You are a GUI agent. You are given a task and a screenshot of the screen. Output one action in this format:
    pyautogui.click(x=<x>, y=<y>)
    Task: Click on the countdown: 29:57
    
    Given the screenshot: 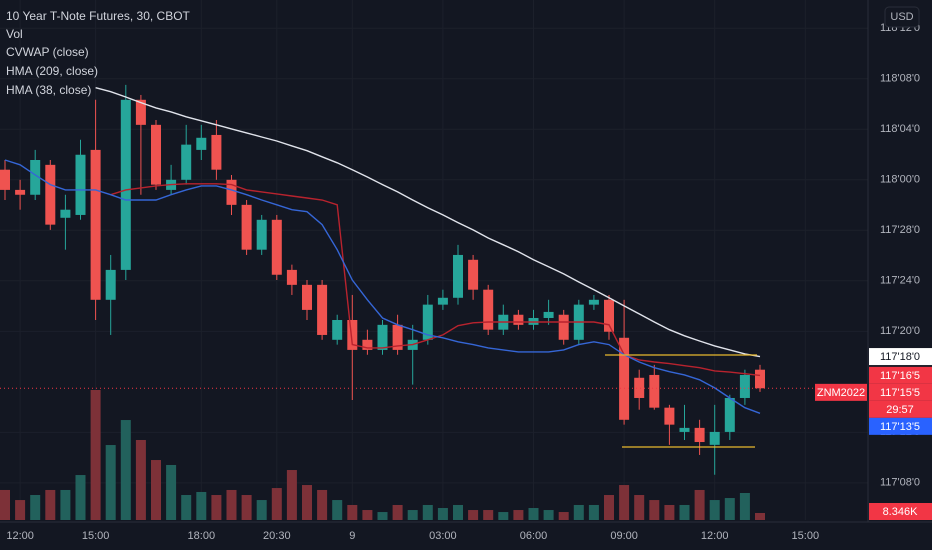 What is the action you would take?
    pyautogui.click(x=900, y=410)
    